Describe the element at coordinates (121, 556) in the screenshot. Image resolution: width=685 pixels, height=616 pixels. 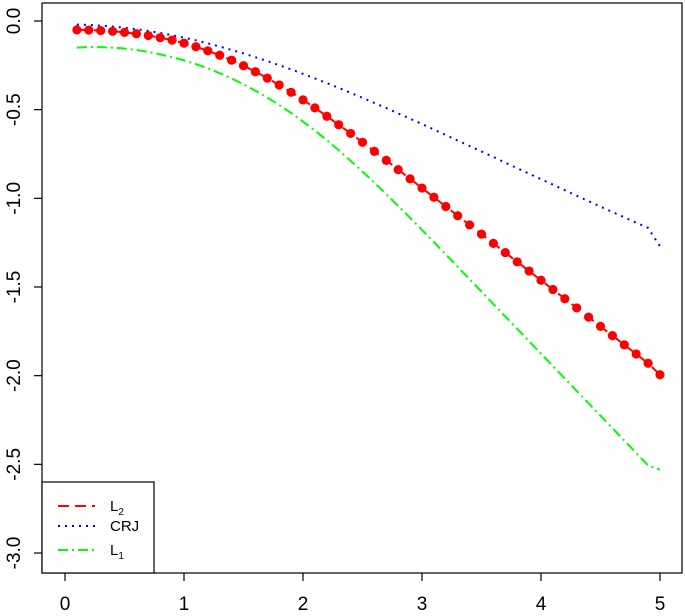
I see `legend-sub-l1: 1` at that location.